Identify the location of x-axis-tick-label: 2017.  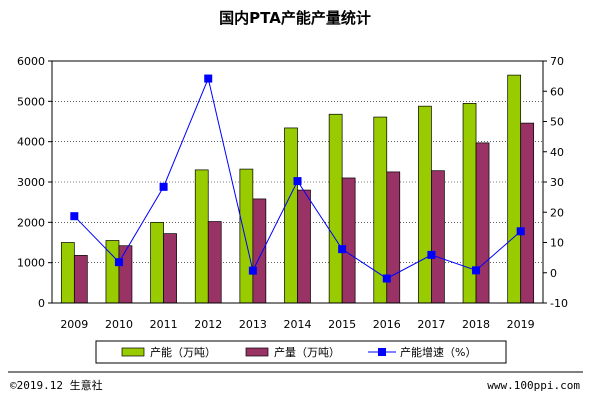
(431, 324).